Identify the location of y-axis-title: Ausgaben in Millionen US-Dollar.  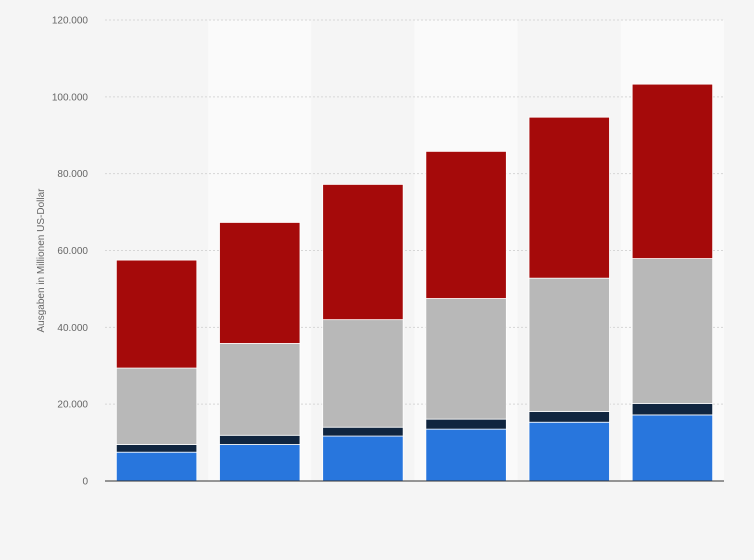
(41, 260).